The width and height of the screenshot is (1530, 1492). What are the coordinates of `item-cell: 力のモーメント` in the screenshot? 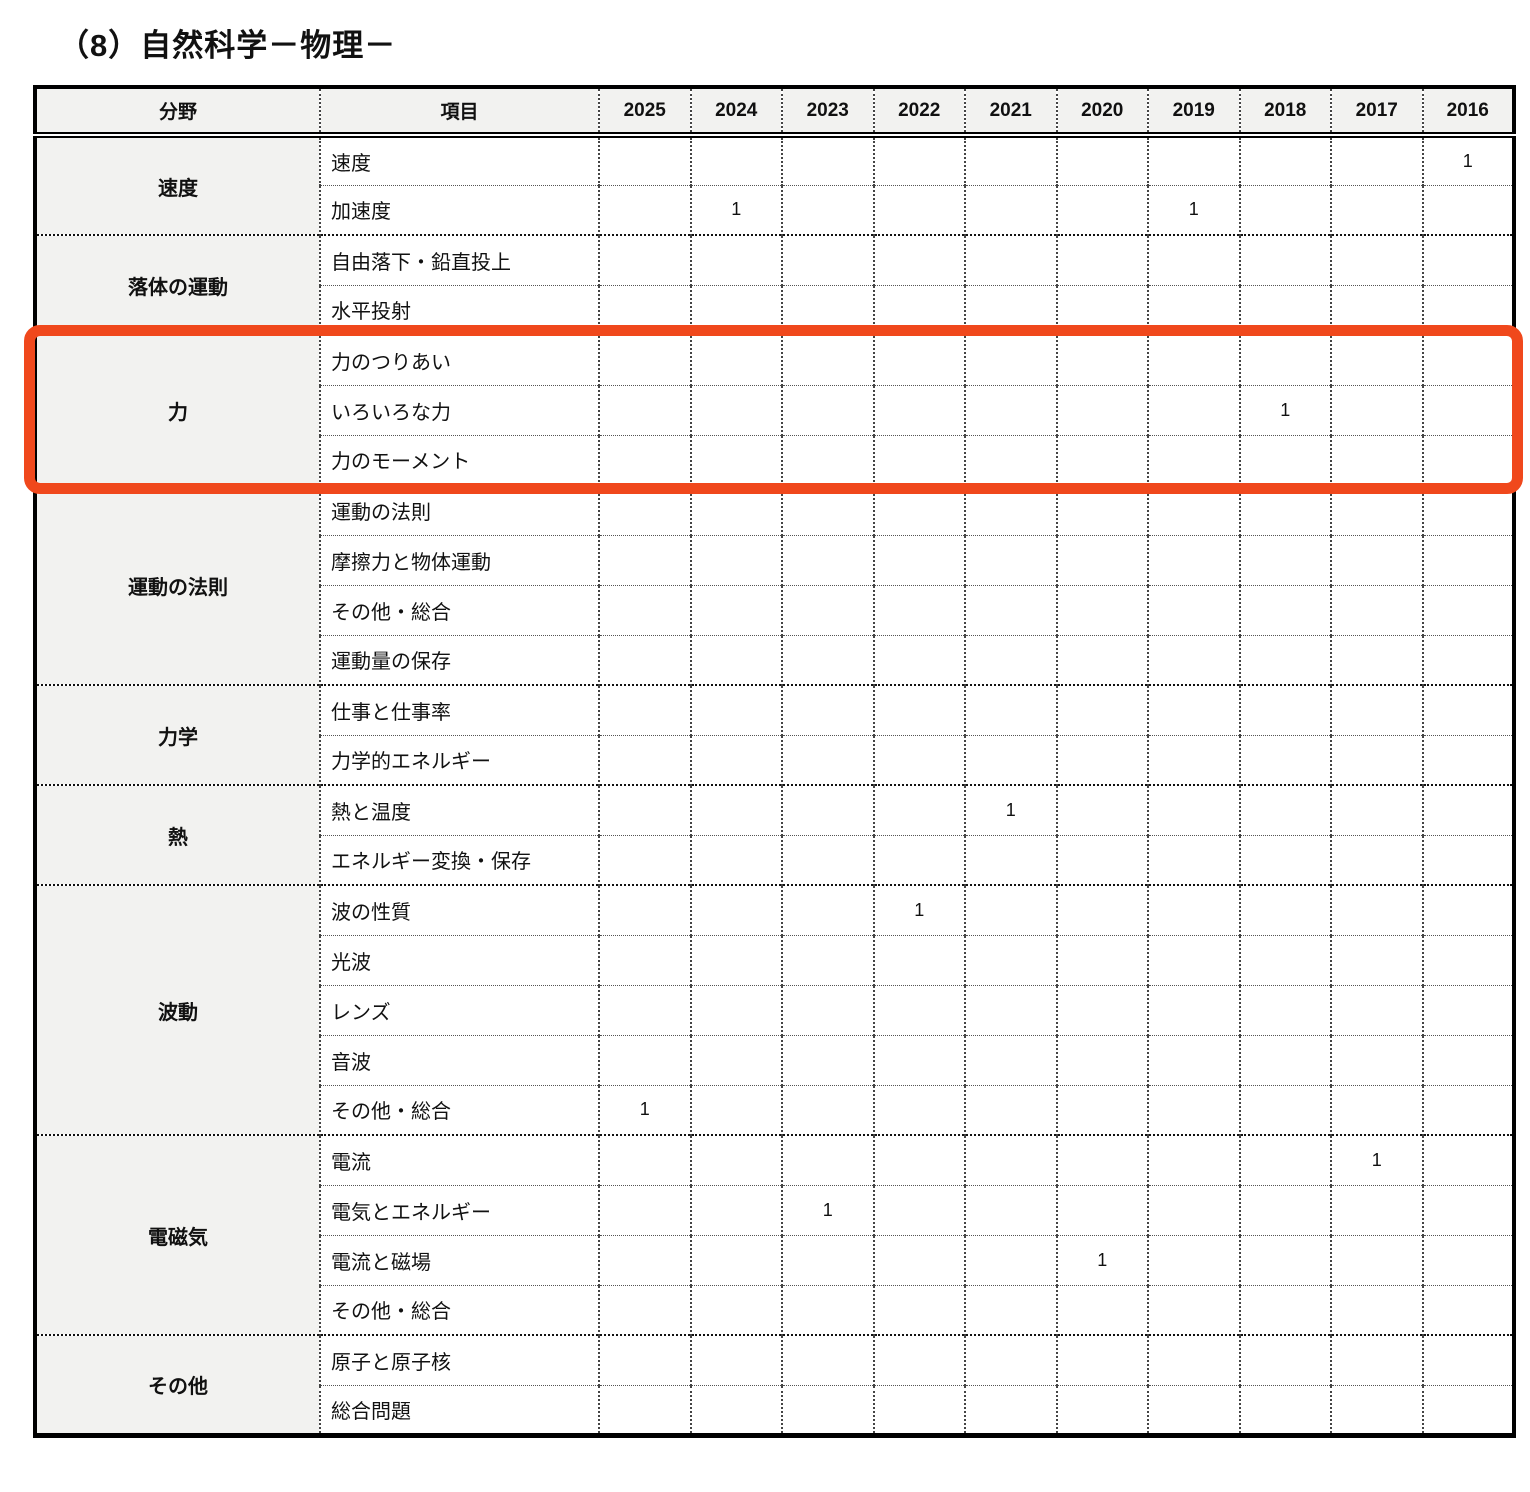 It's located at (459, 459).